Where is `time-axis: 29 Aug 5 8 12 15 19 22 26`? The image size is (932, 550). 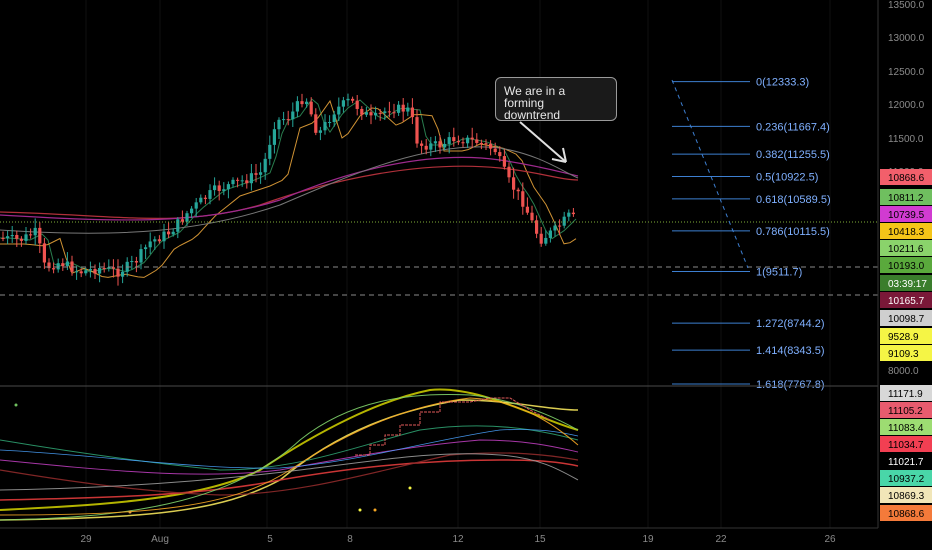
time-axis: 29 Aug 5 8 12 15 19 22 26 is located at coordinates (466, 538).